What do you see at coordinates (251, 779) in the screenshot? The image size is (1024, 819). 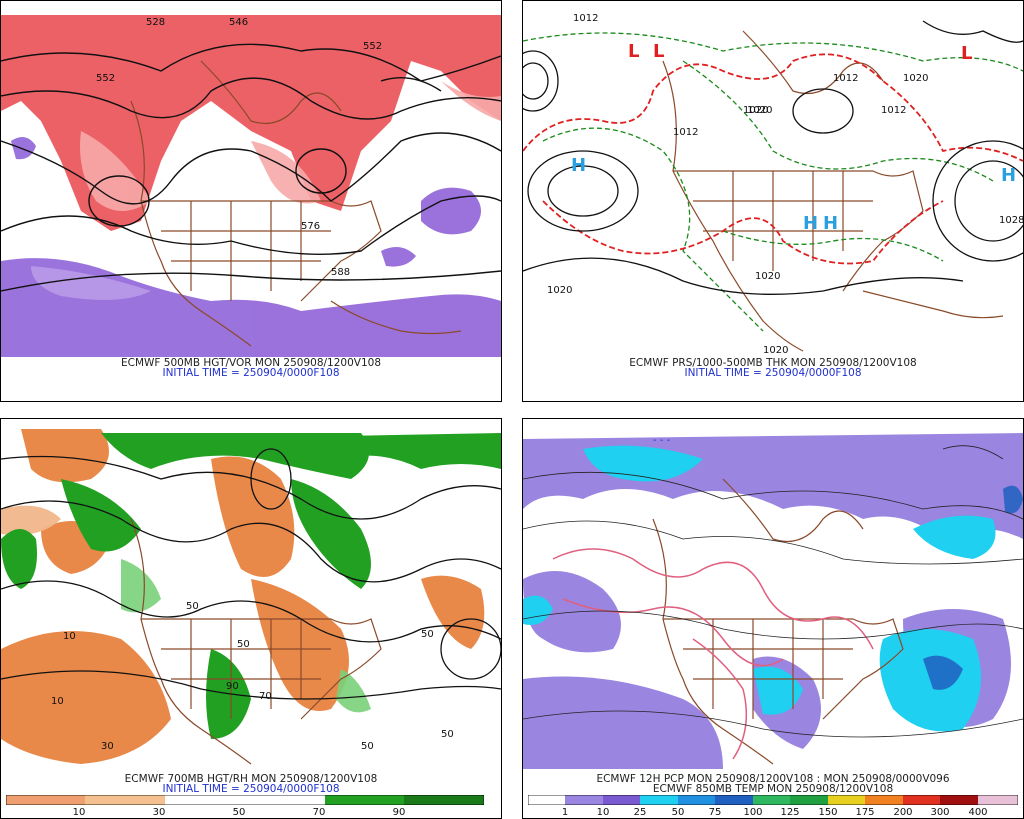 I see `caption-700mb: ECMWF 700MB HGT/RH MON 250908/1200V108` at bounding box center [251, 779].